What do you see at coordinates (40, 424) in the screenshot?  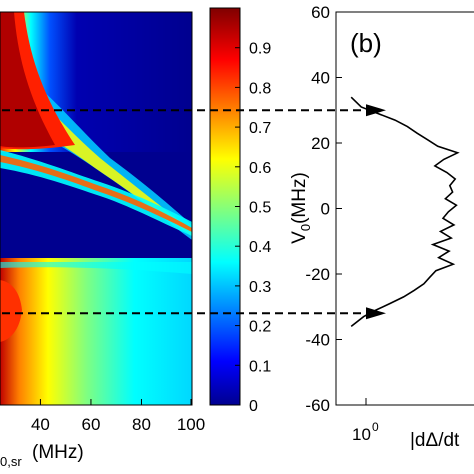 I see `heatmap-x-tick-label: 40` at bounding box center [40, 424].